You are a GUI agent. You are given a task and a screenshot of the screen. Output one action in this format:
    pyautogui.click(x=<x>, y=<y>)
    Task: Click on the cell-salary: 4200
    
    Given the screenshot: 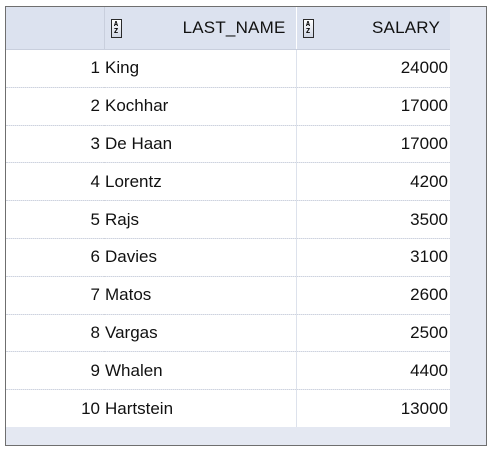 What is the action you would take?
    pyautogui.click(x=373, y=182)
    